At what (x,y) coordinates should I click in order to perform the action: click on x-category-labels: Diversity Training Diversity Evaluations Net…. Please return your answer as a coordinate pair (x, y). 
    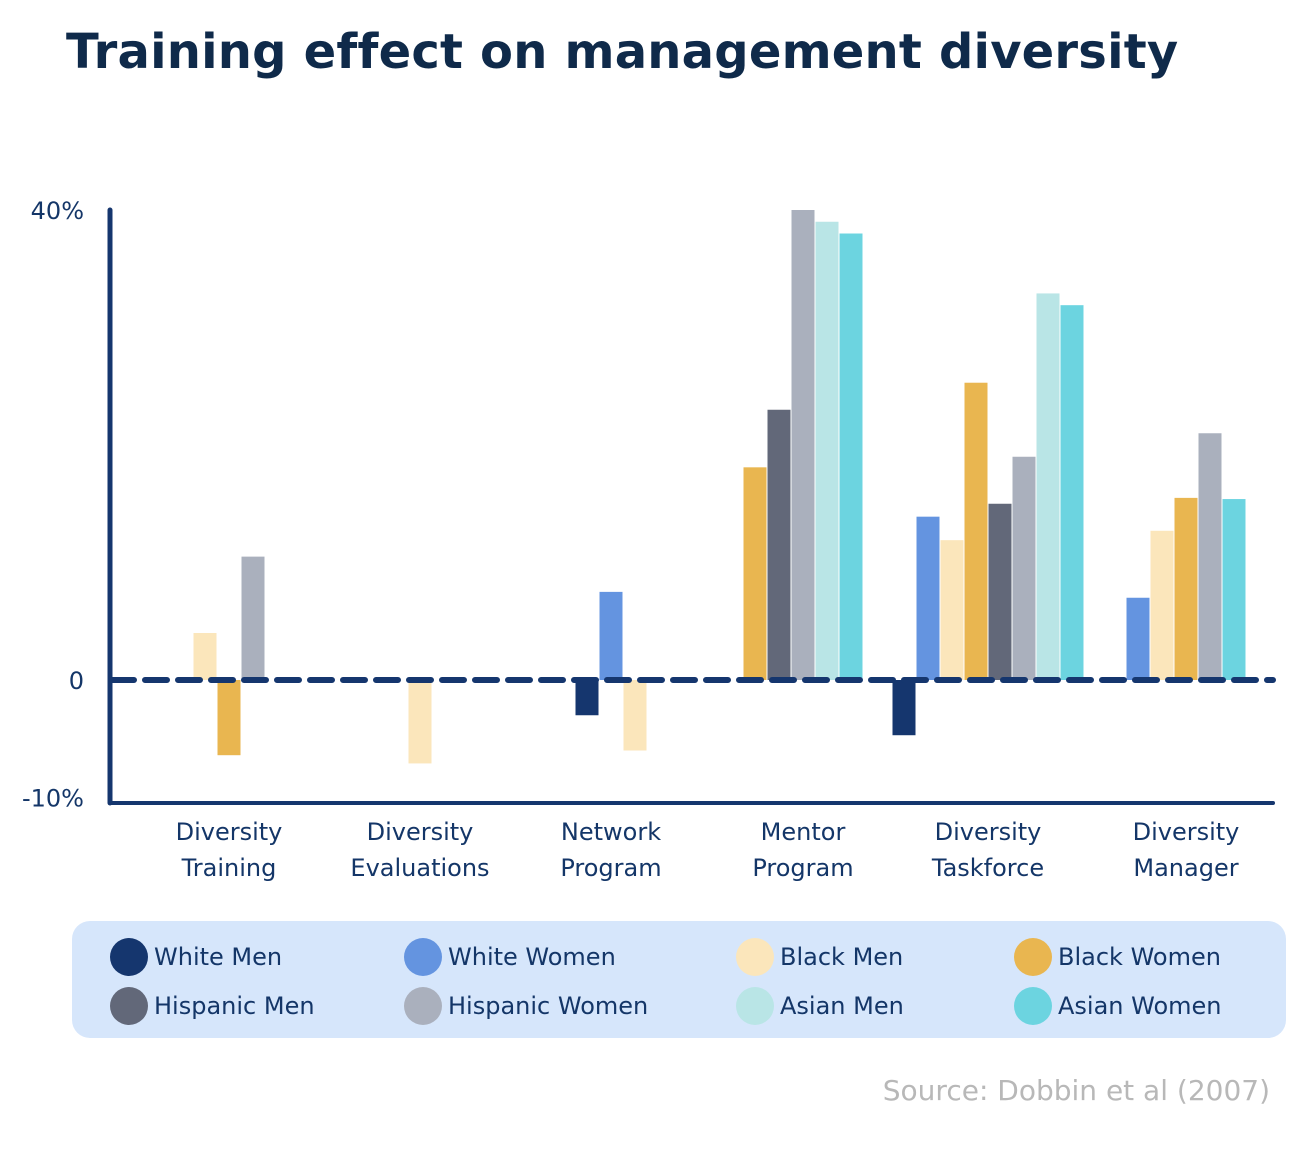
    Looking at the image, I should click on (708, 850).